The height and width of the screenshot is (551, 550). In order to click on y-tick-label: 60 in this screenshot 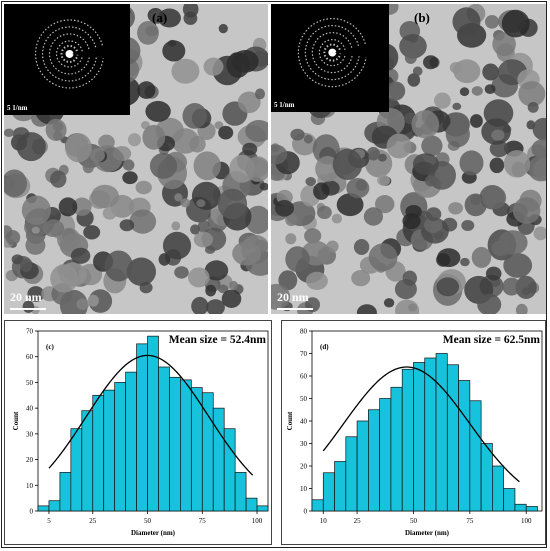, I will do `click(304, 377)`.